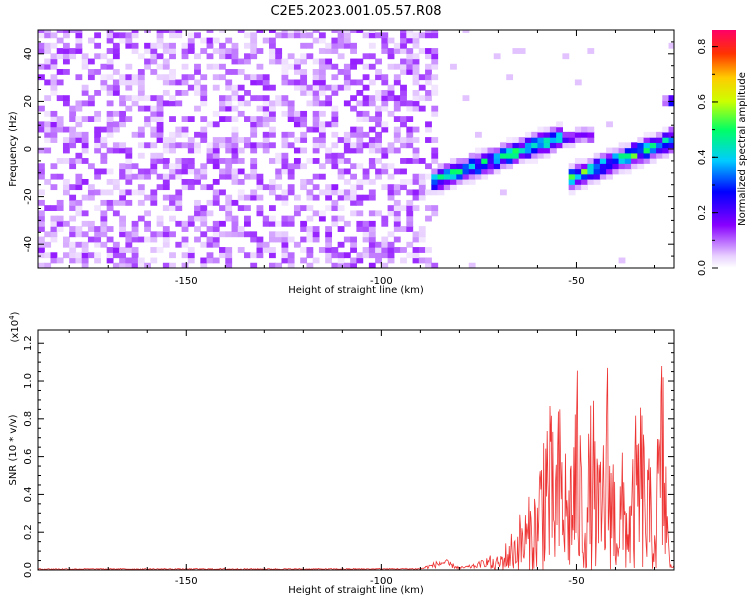  What do you see at coordinates (28, 196) in the screenshot?
I see `y-tick-label: -20` at bounding box center [28, 196].